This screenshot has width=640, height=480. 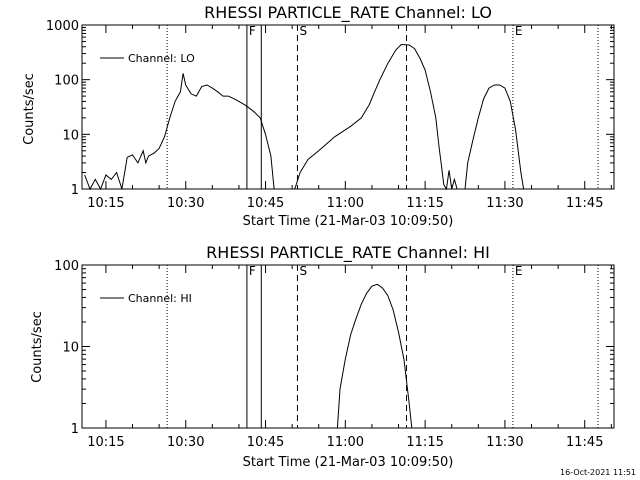 What do you see at coordinates (348, 221) in the screenshot?
I see `panel-lo-xlabel: Start Time (21-Mar-03 10:09:50)` at bounding box center [348, 221].